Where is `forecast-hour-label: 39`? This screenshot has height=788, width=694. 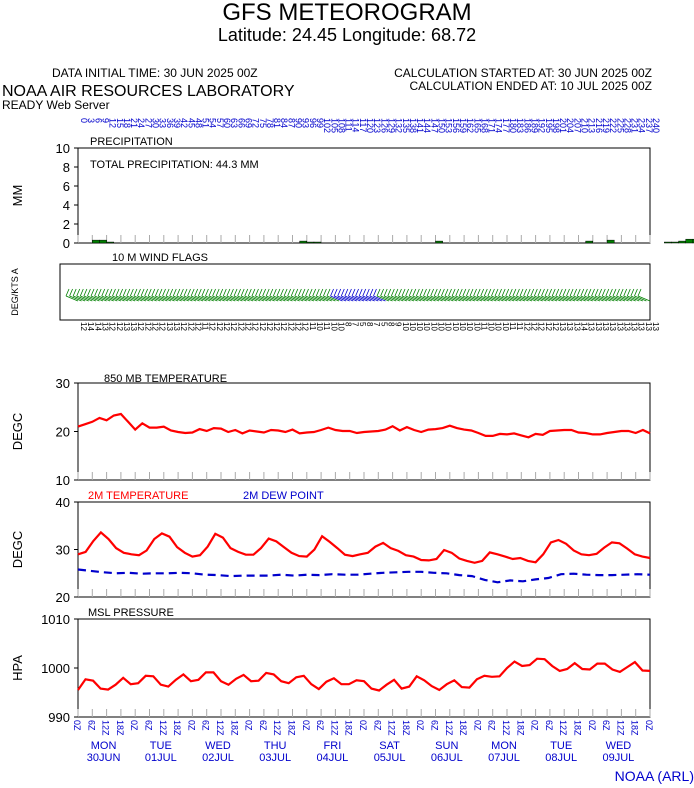 forecast-hour-label: 39 is located at coordinates (177, 123).